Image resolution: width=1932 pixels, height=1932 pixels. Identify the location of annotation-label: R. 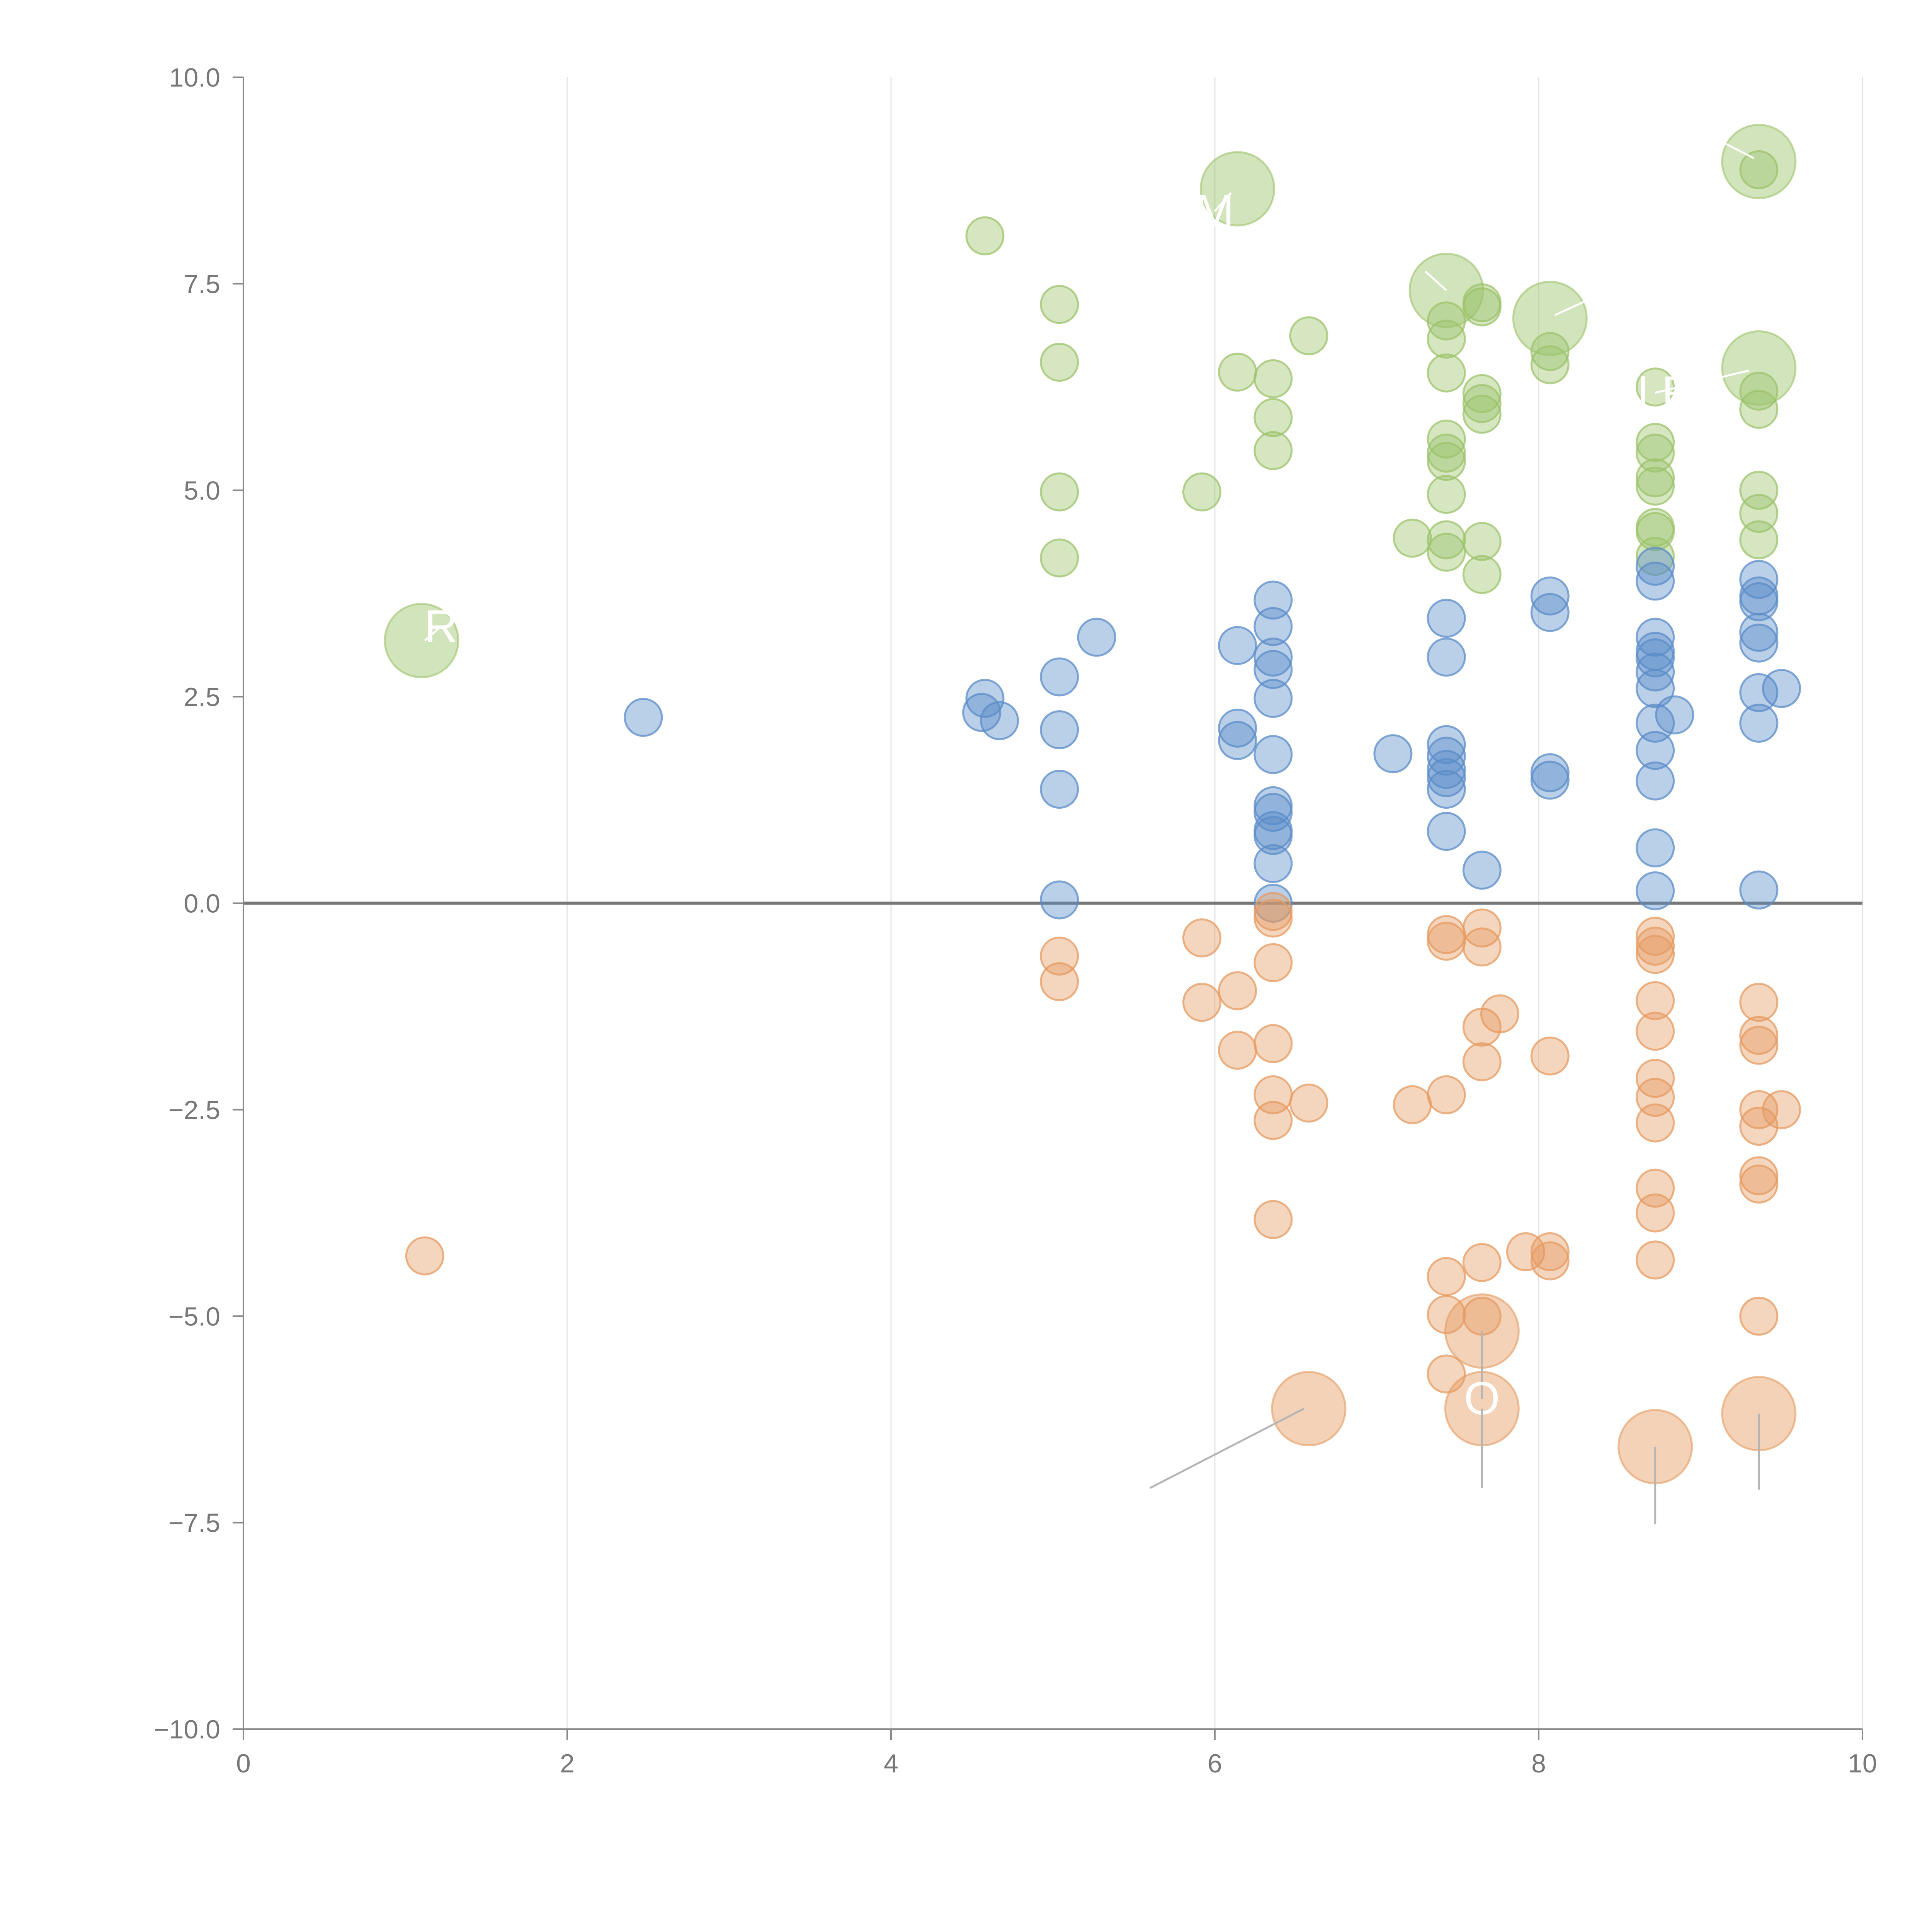
(441, 626).